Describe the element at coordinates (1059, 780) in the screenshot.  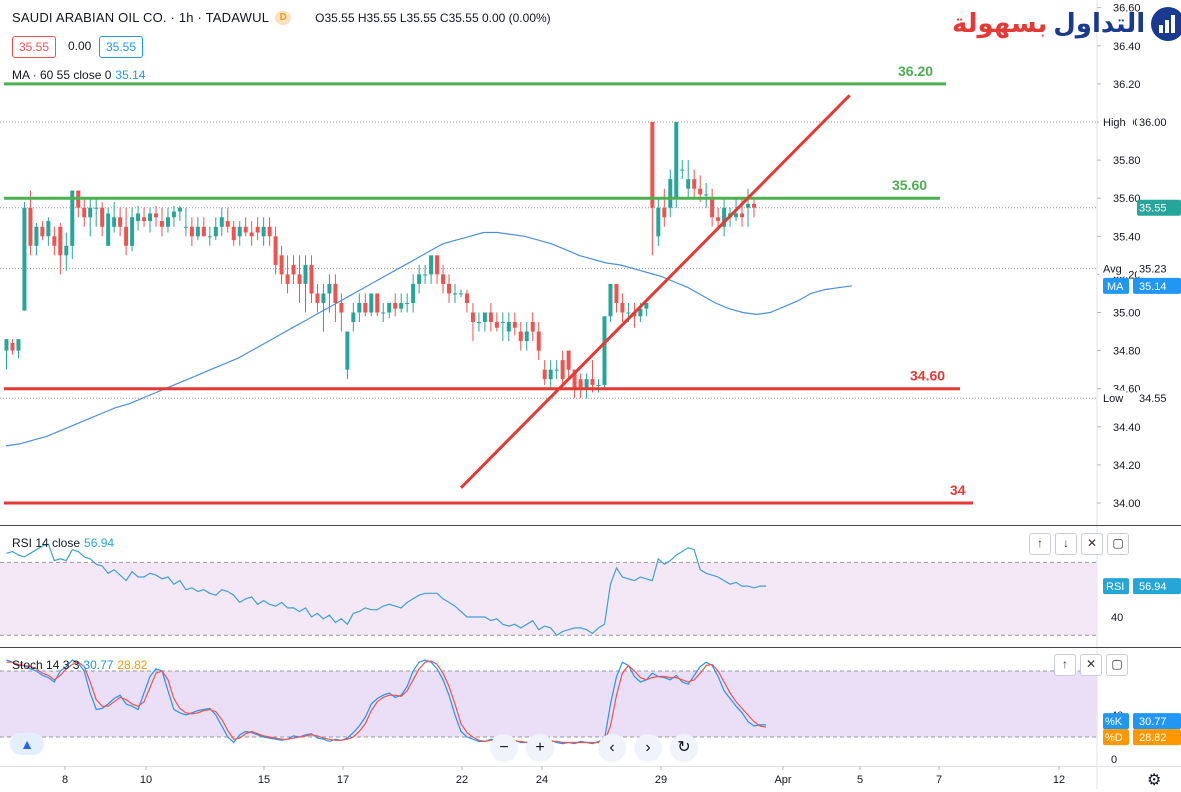
I see `time-axis-tick-label: 12` at that location.